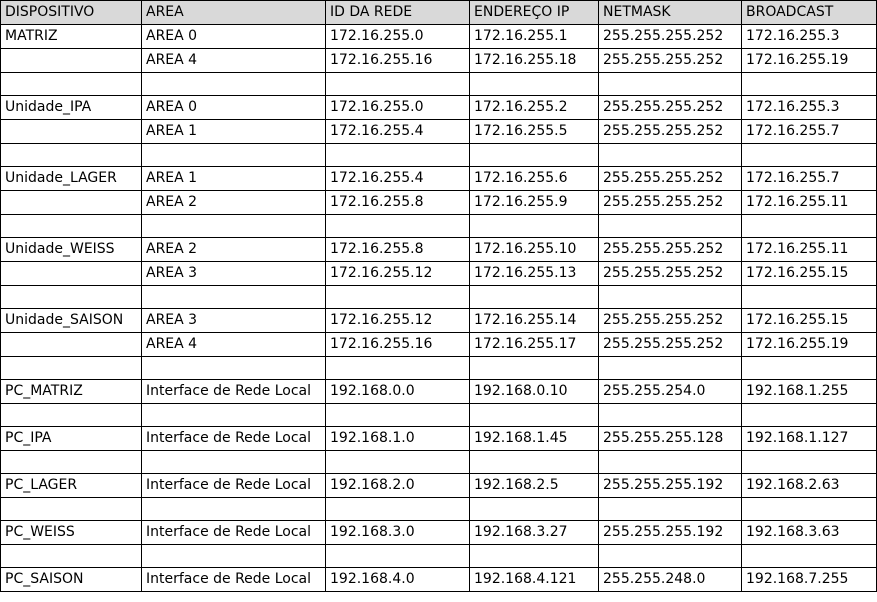 The width and height of the screenshot is (877, 602). Describe the element at coordinates (71, 107) in the screenshot. I see `cell-dispositivo: Unidade_IPA` at that location.